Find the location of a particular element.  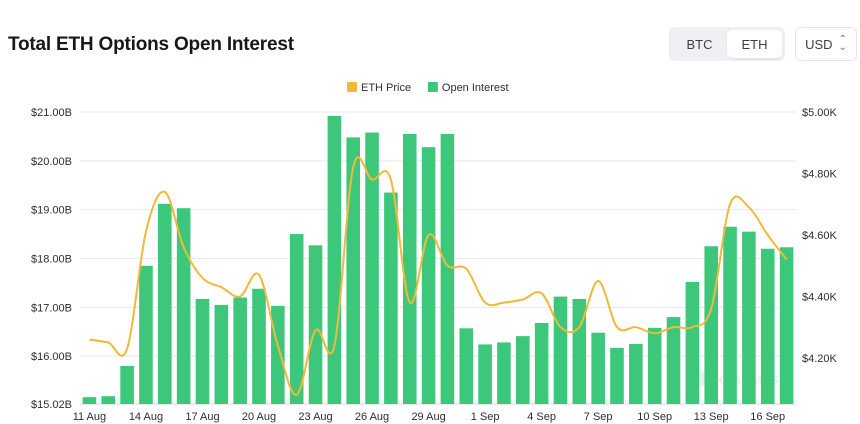

currency-select: USD ⌃ ⌄ is located at coordinates (826, 44).